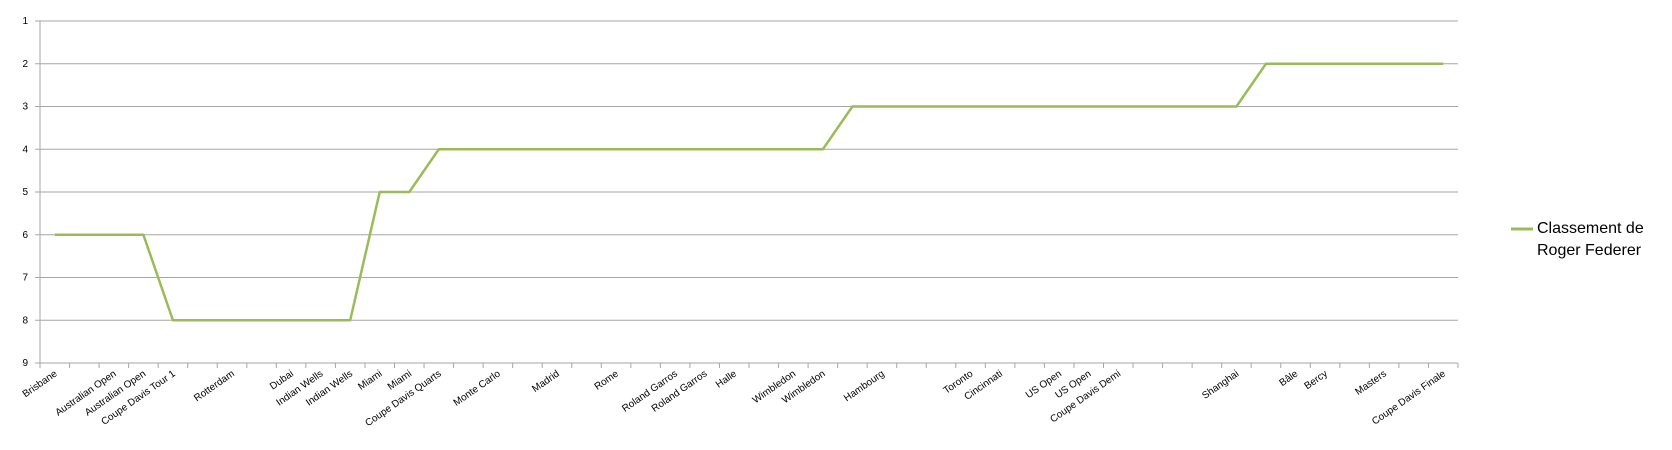 Image resolution: width=1672 pixels, height=450 pixels. I want to click on y-tick-label: 9, so click(25, 363).